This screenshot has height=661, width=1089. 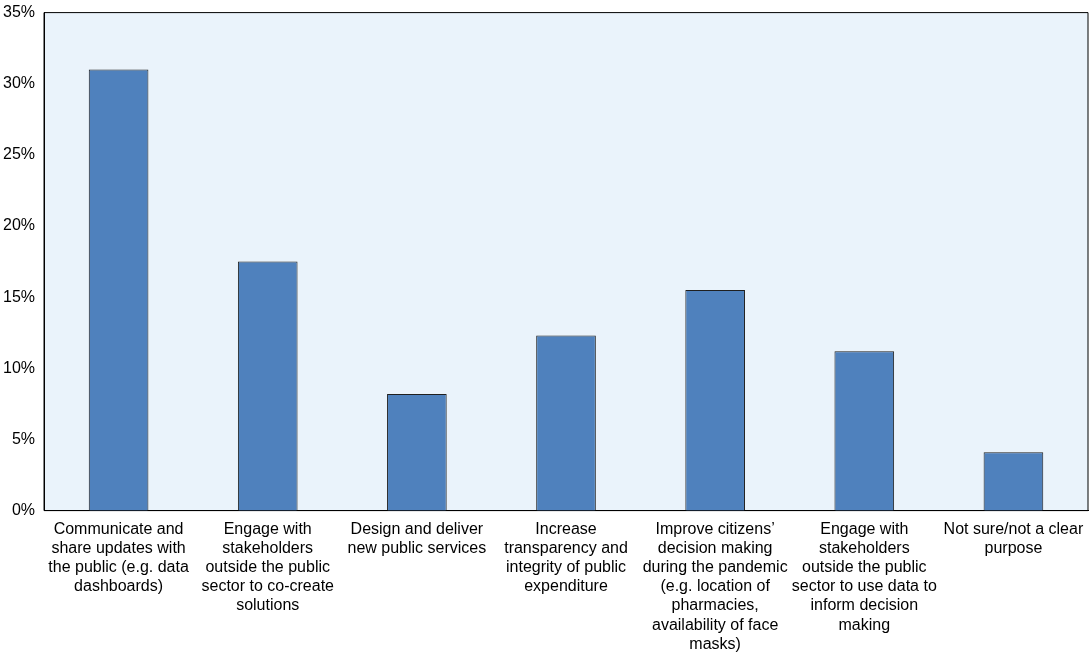 What do you see at coordinates (19, 12) in the screenshot?
I see `y-tick-label: 35%` at bounding box center [19, 12].